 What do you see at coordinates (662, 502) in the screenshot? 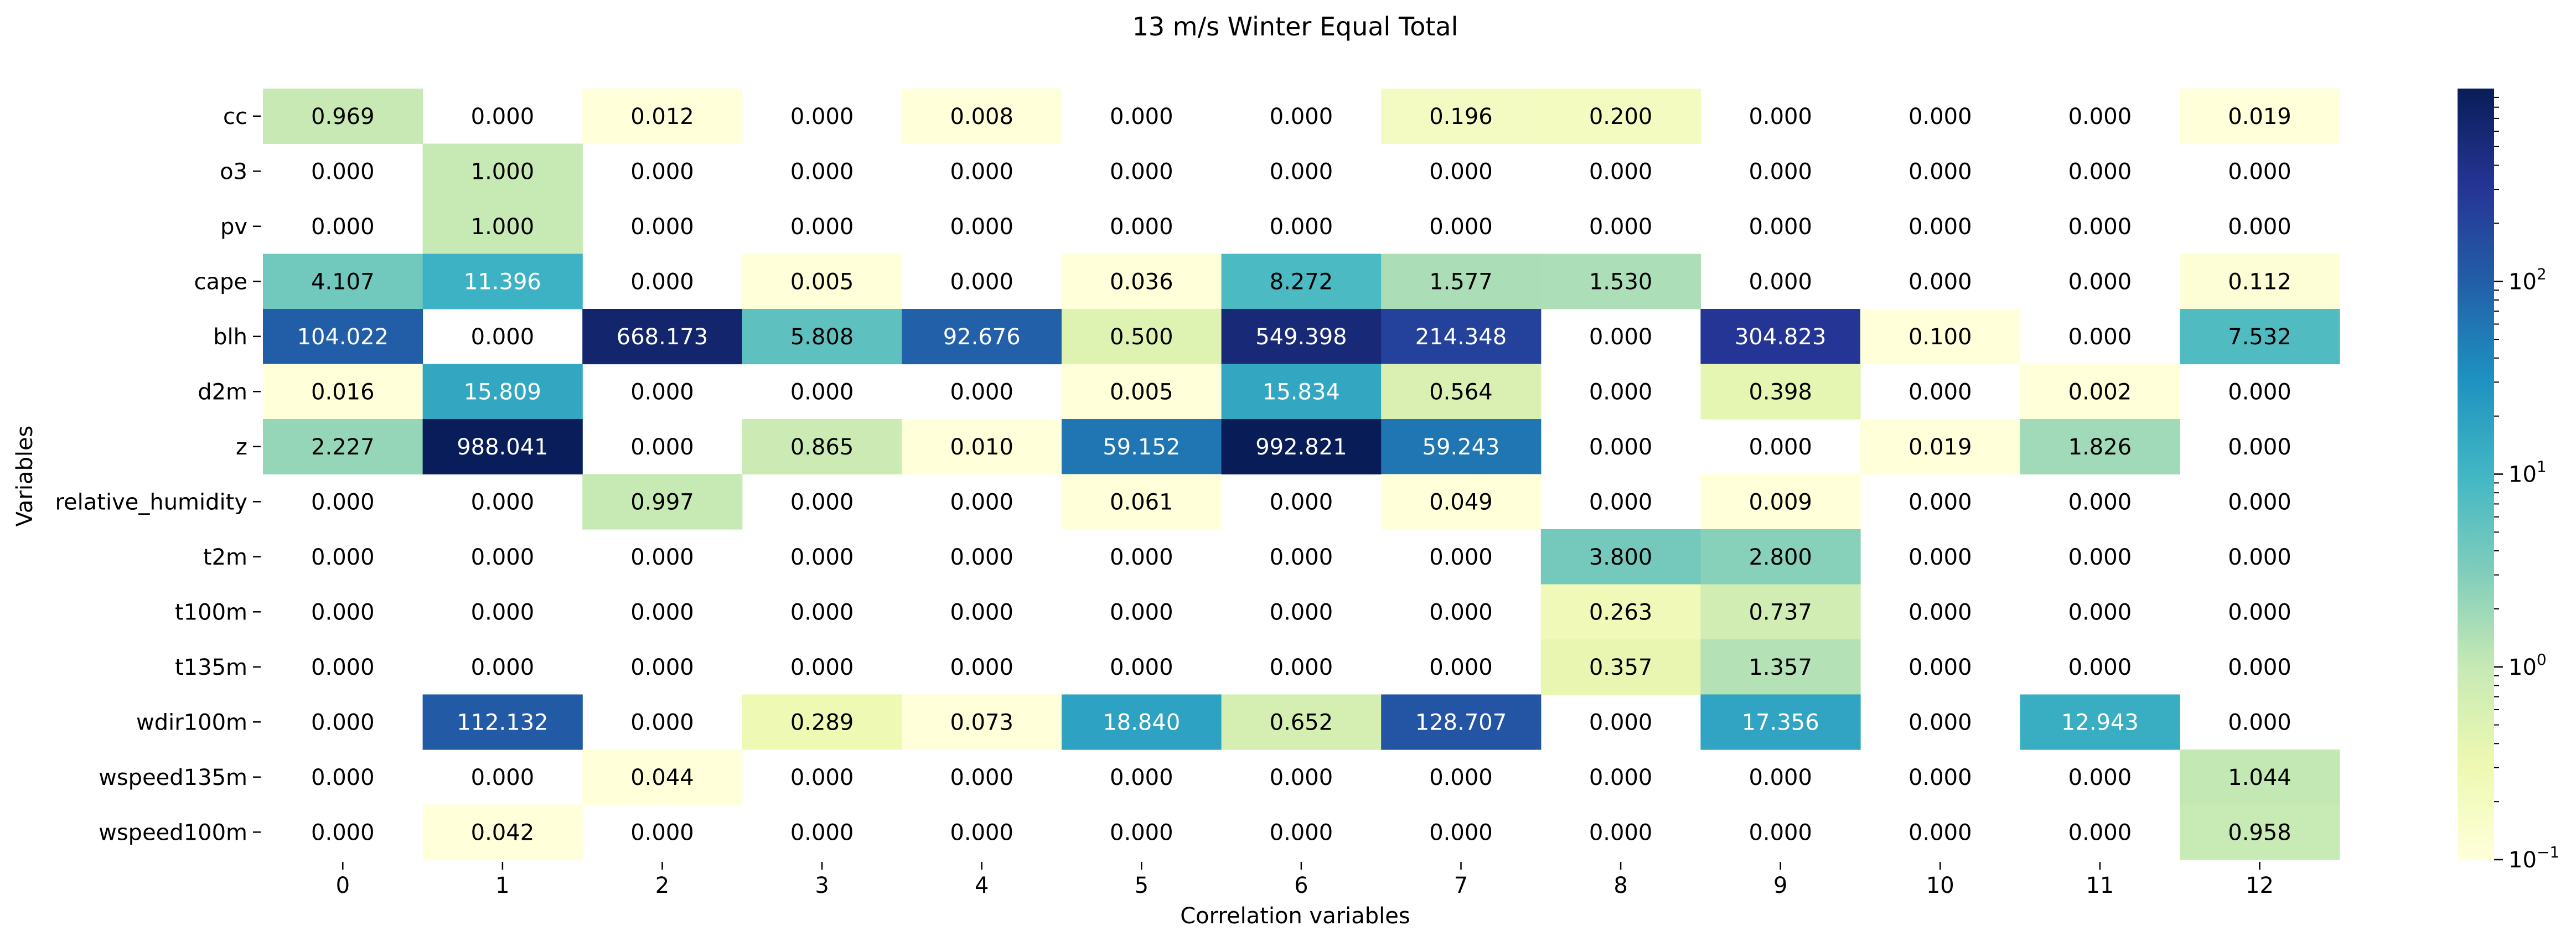
I see `cell-value-label-r7-c2: 0.997` at bounding box center [662, 502].